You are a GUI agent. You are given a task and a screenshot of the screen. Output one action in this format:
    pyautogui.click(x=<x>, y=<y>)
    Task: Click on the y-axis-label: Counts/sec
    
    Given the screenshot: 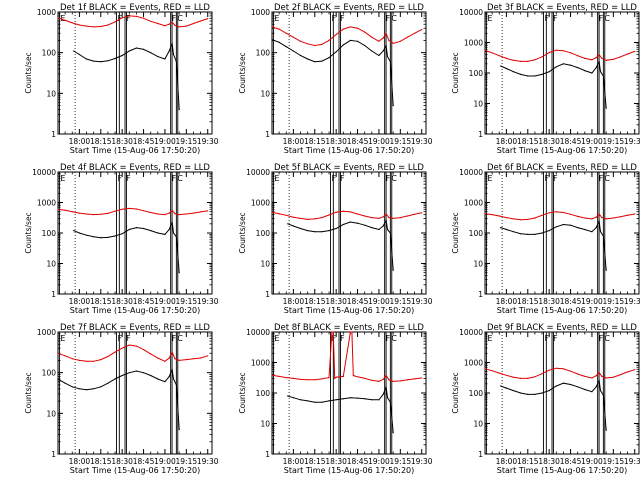 What is the action you would take?
    pyautogui.click(x=455, y=232)
    